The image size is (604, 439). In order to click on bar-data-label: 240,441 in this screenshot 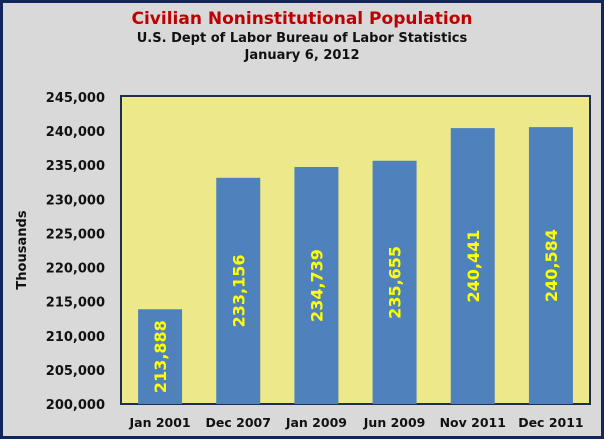, I will do `click(473, 266)`.